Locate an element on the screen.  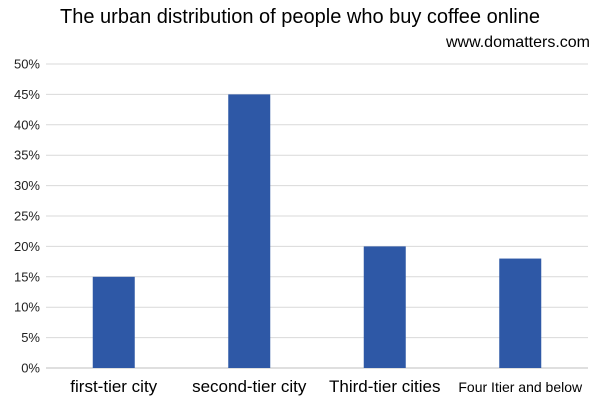
x-tick-label: Third-tier cities is located at coordinates (384, 386).